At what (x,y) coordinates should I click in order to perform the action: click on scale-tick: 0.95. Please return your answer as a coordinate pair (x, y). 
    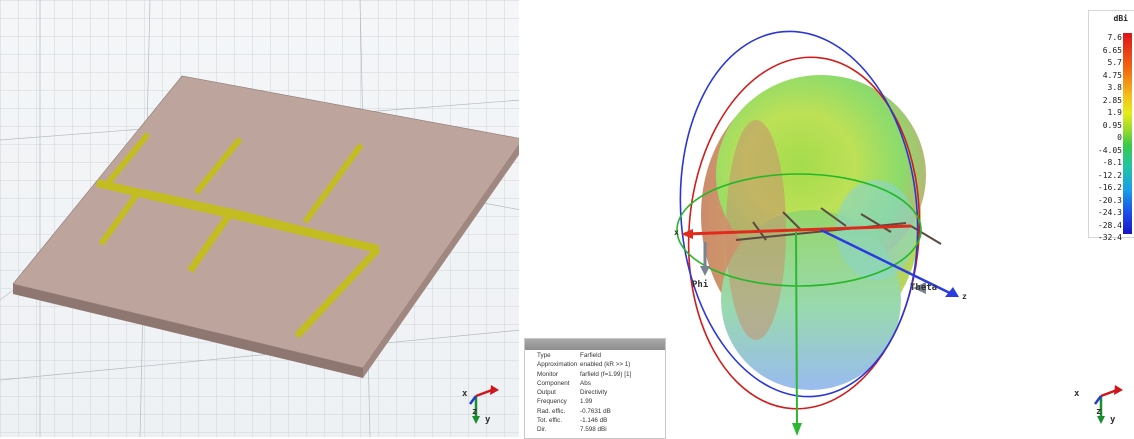
    Looking at the image, I should click on (1112, 125).